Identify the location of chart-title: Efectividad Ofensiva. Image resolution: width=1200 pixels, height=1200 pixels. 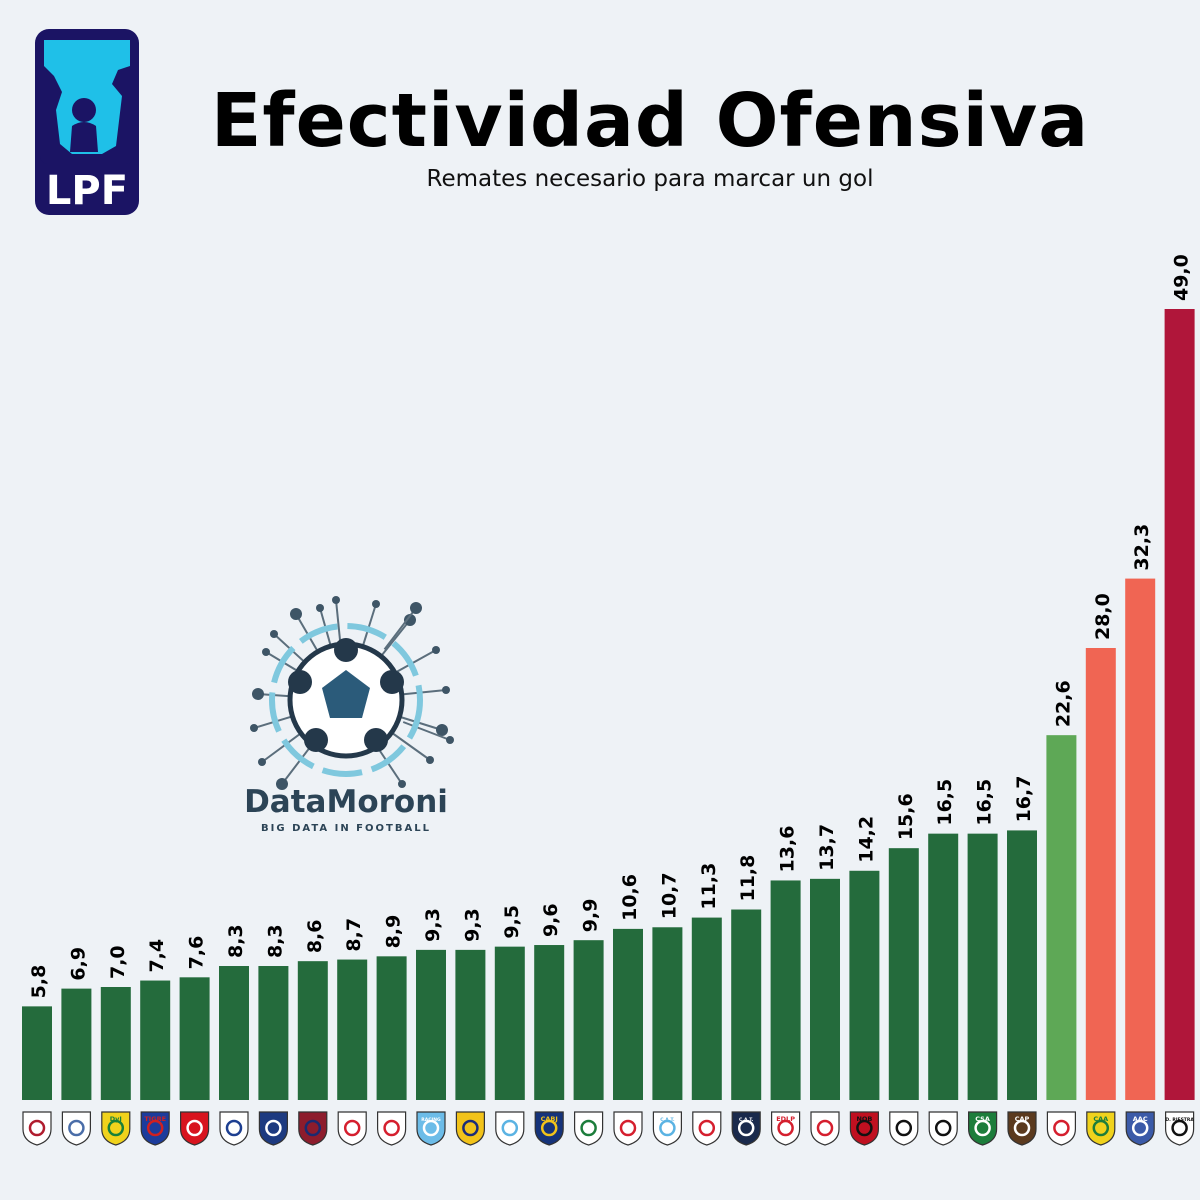
(650, 121).